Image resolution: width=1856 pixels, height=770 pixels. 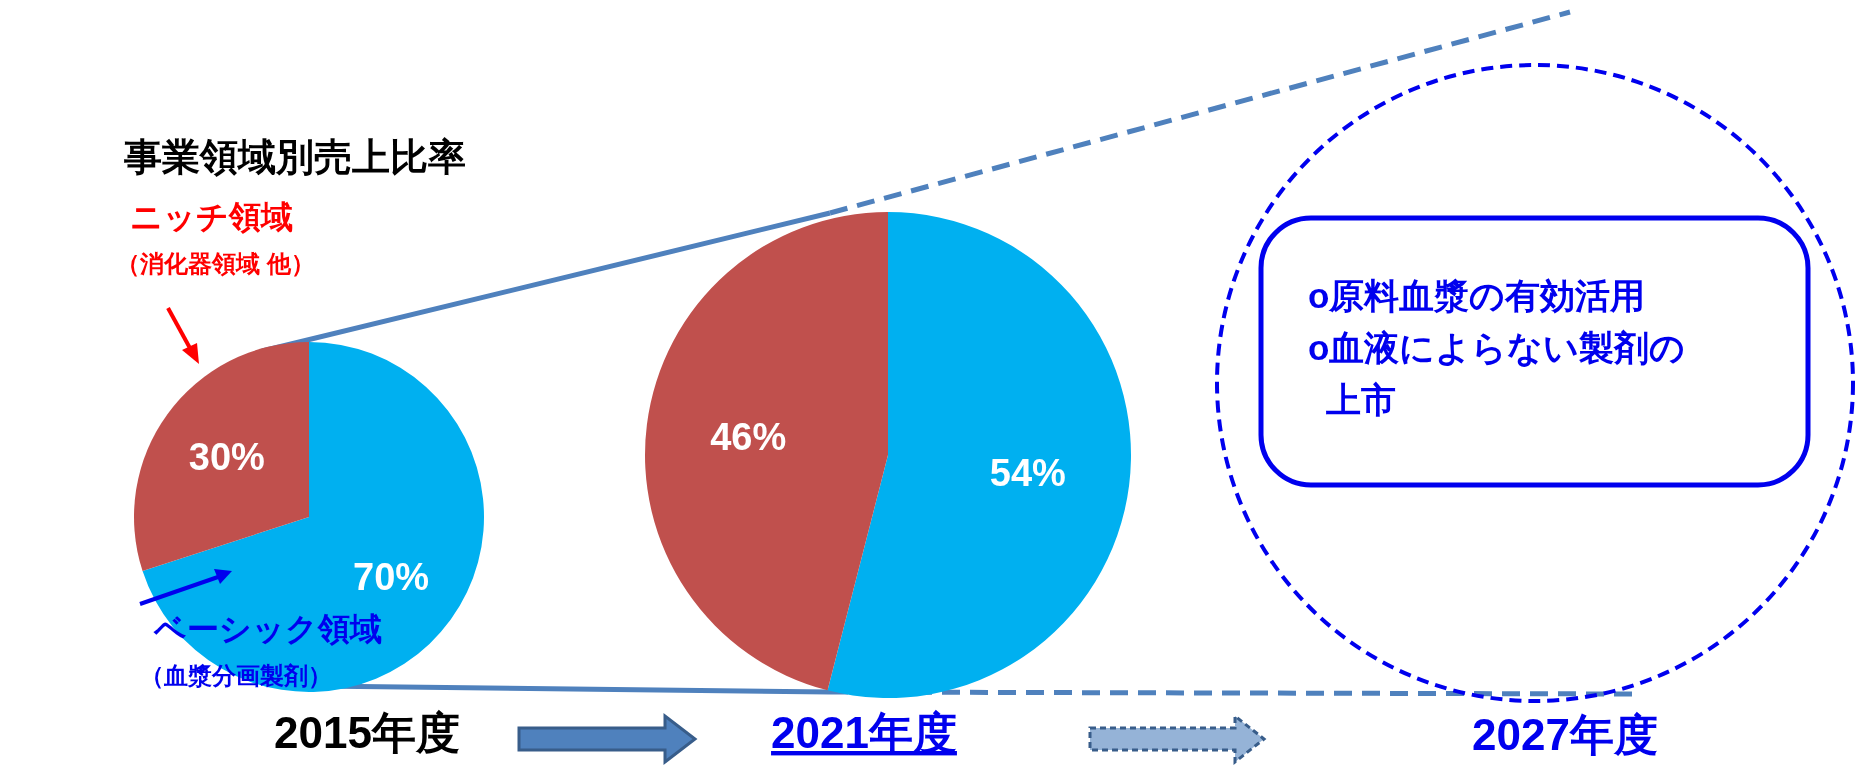 What do you see at coordinates (215, 238) in the screenshot?
I see `slice-label: ニッチ領域（消化器領域 他）` at bounding box center [215, 238].